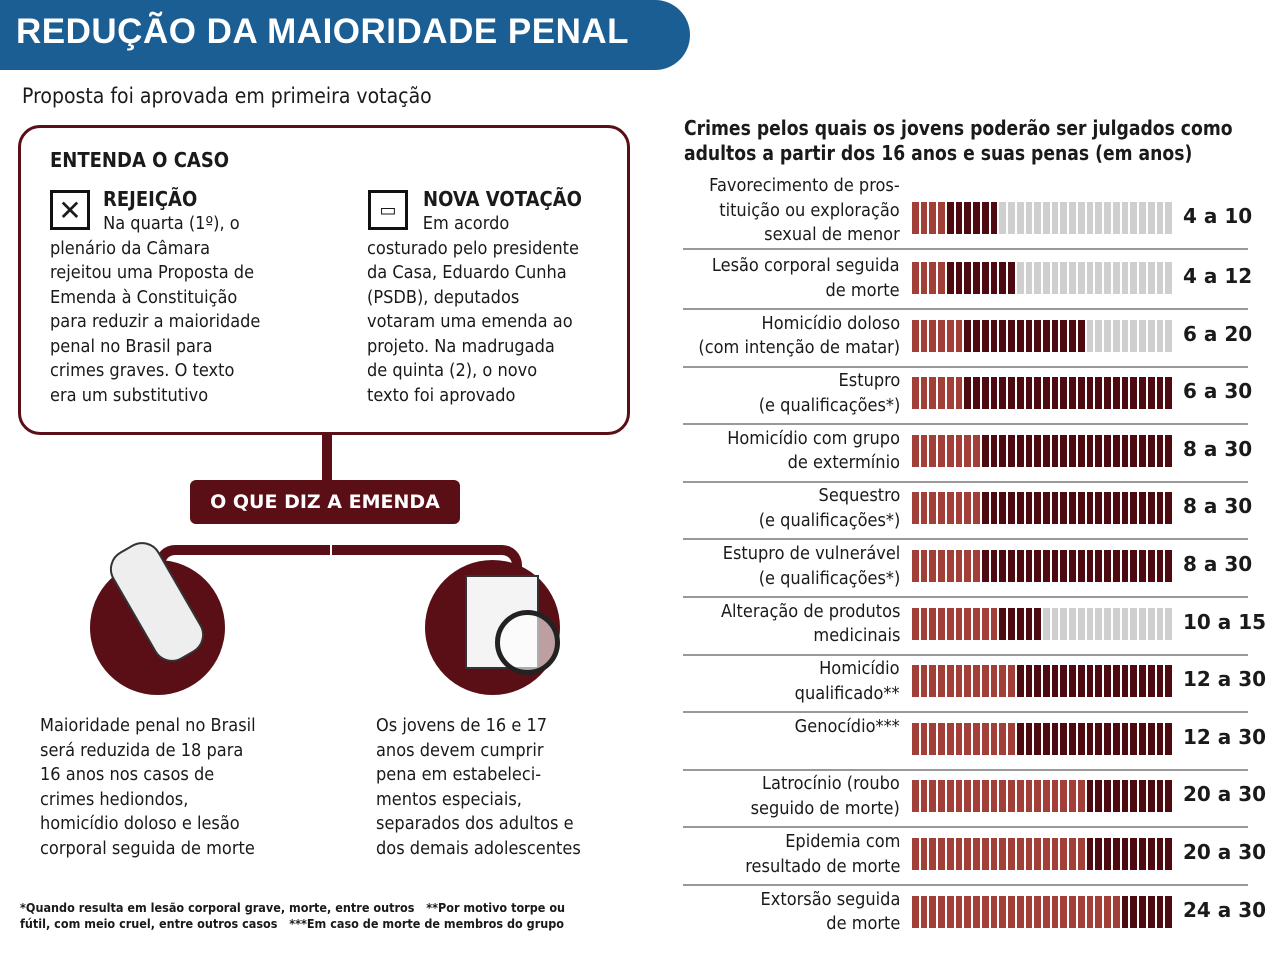  Describe the element at coordinates (1225, 621) in the screenshot. I see `value-label: 10 a 15` at that location.